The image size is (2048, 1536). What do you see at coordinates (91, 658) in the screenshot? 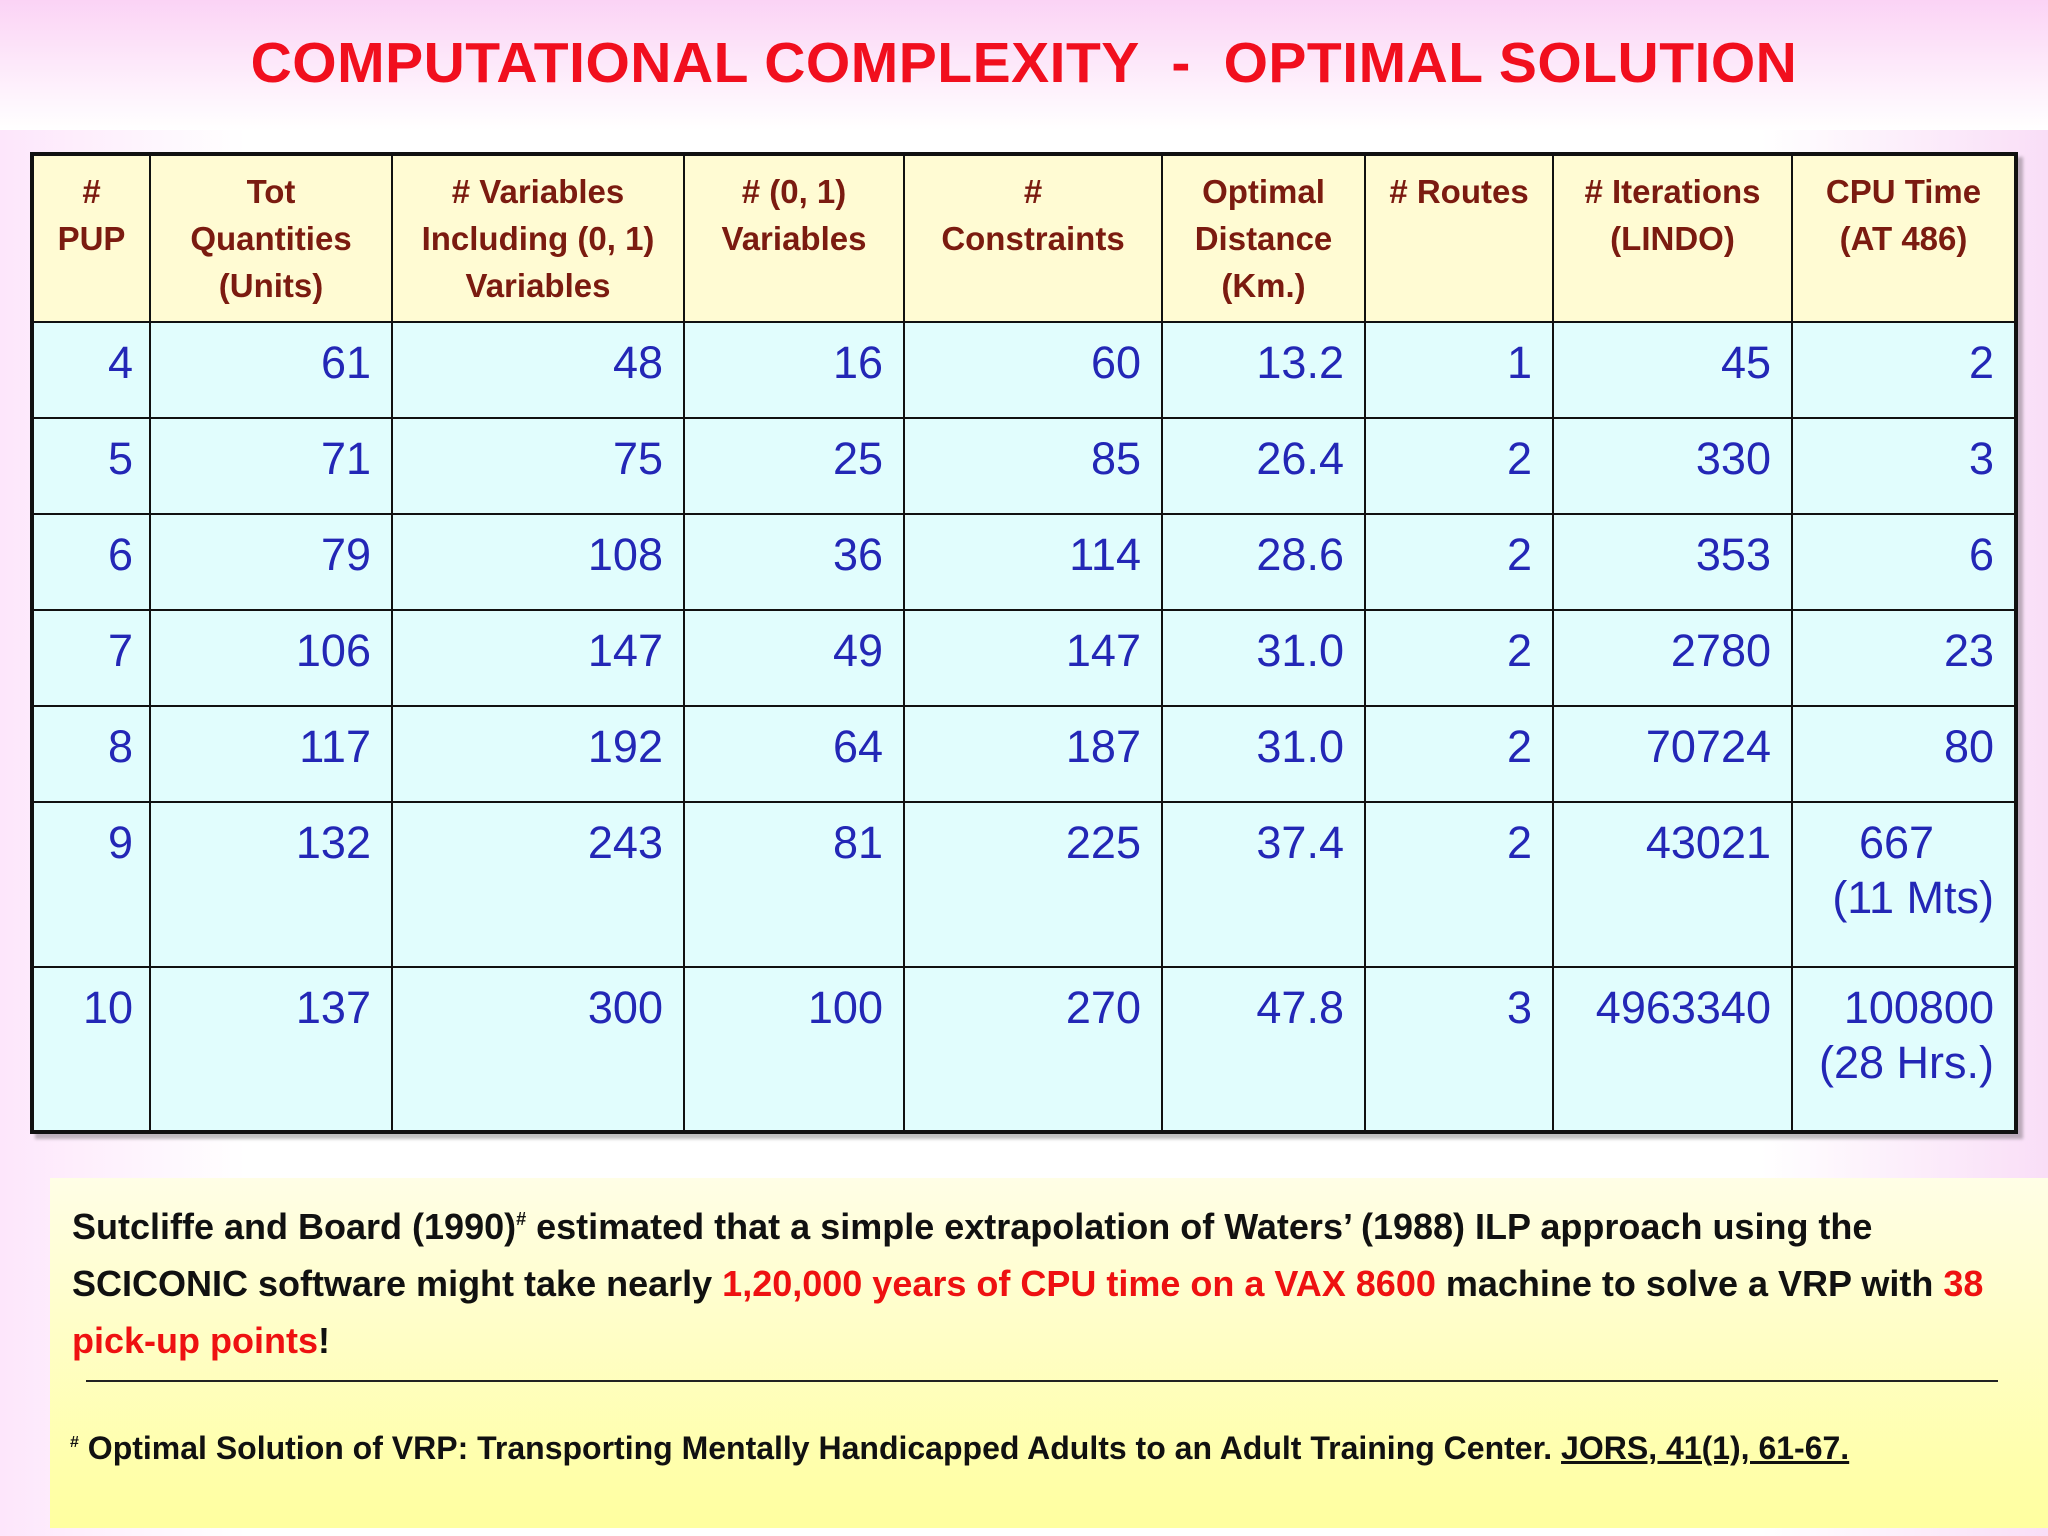
I see `cell-pup: 7` at bounding box center [91, 658].